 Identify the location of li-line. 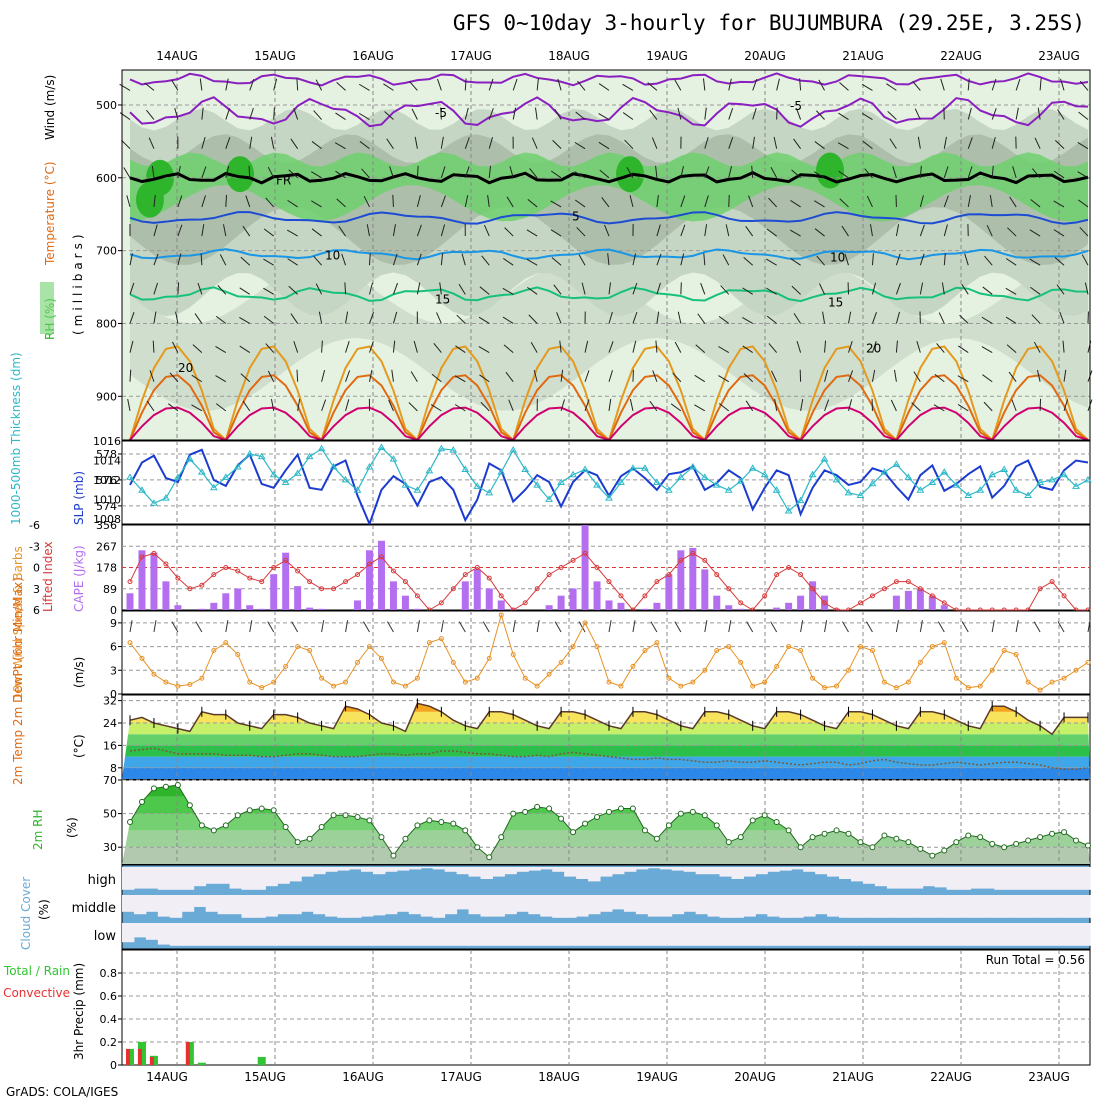
(608, 581).